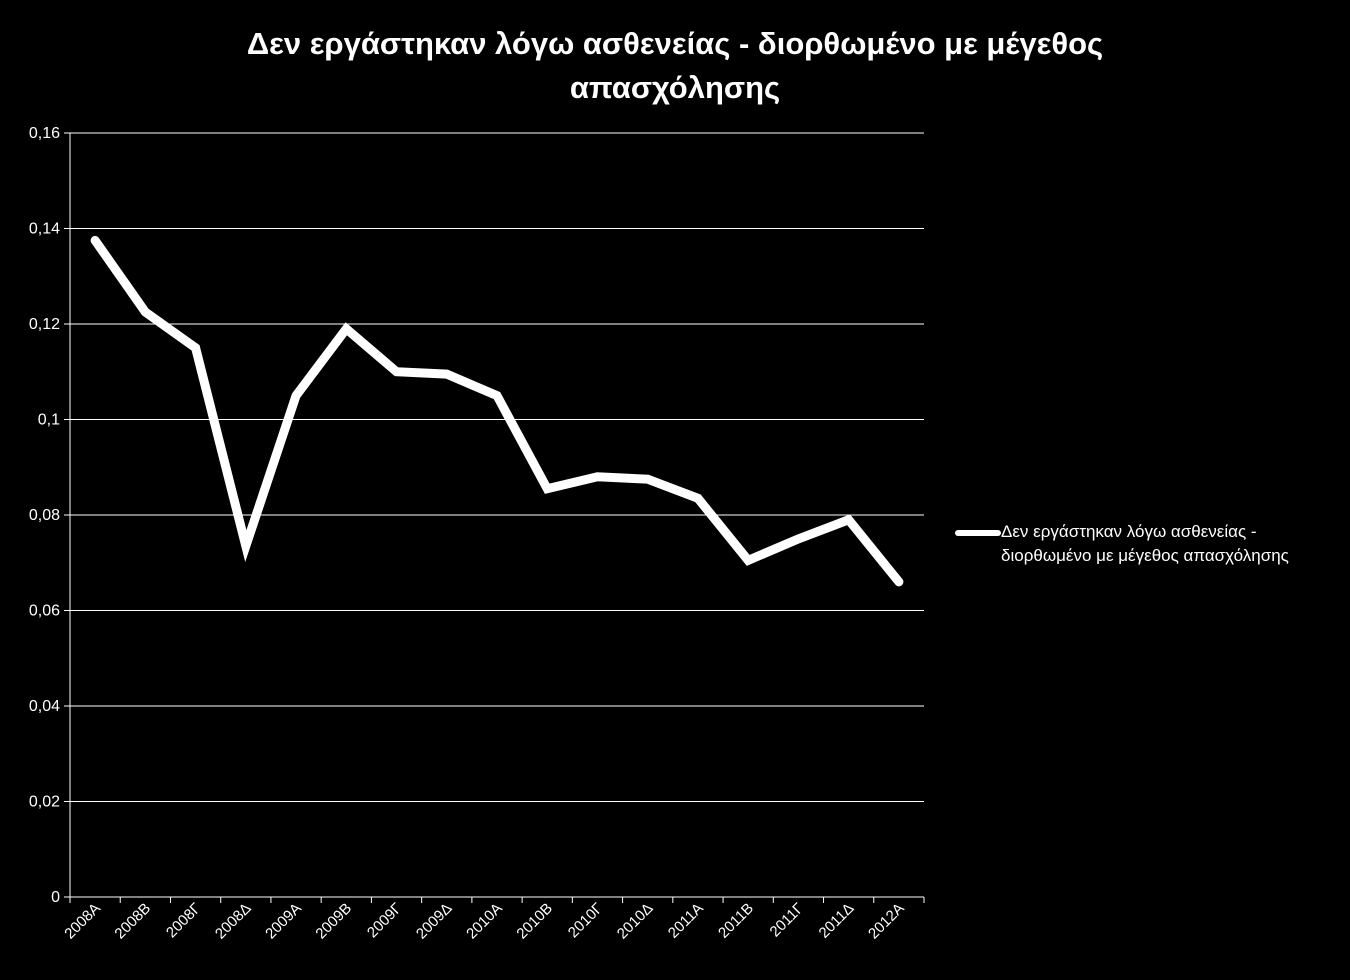 Image resolution: width=1350 pixels, height=980 pixels. Describe the element at coordinates (49, 420) in the screenshot. I see `y-tick-label: 0,1` at that location.